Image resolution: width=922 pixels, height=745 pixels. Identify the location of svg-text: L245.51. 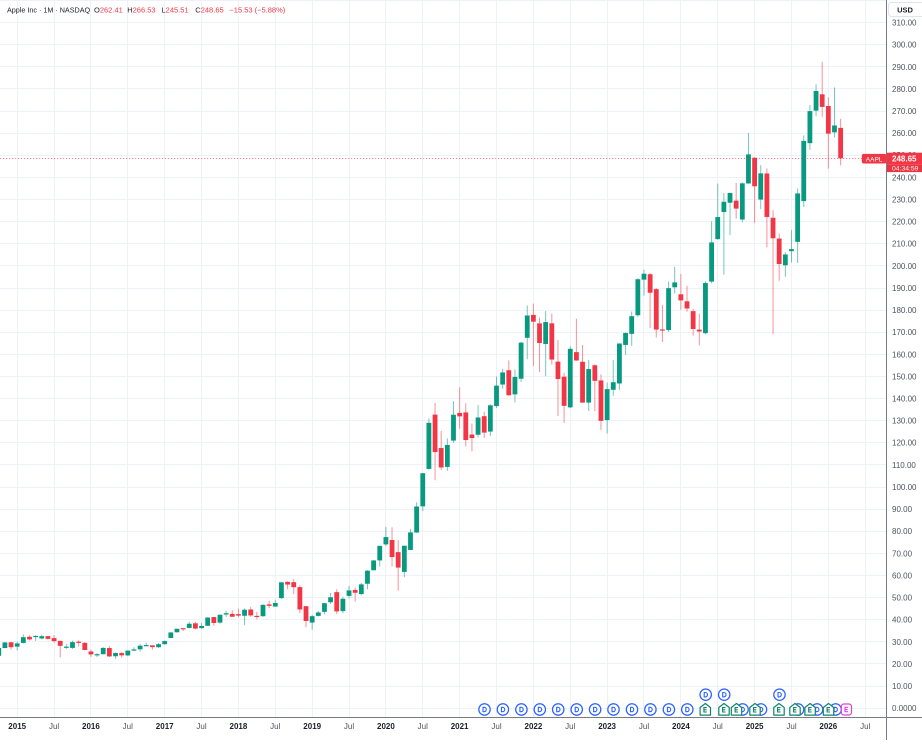
(175, 10).